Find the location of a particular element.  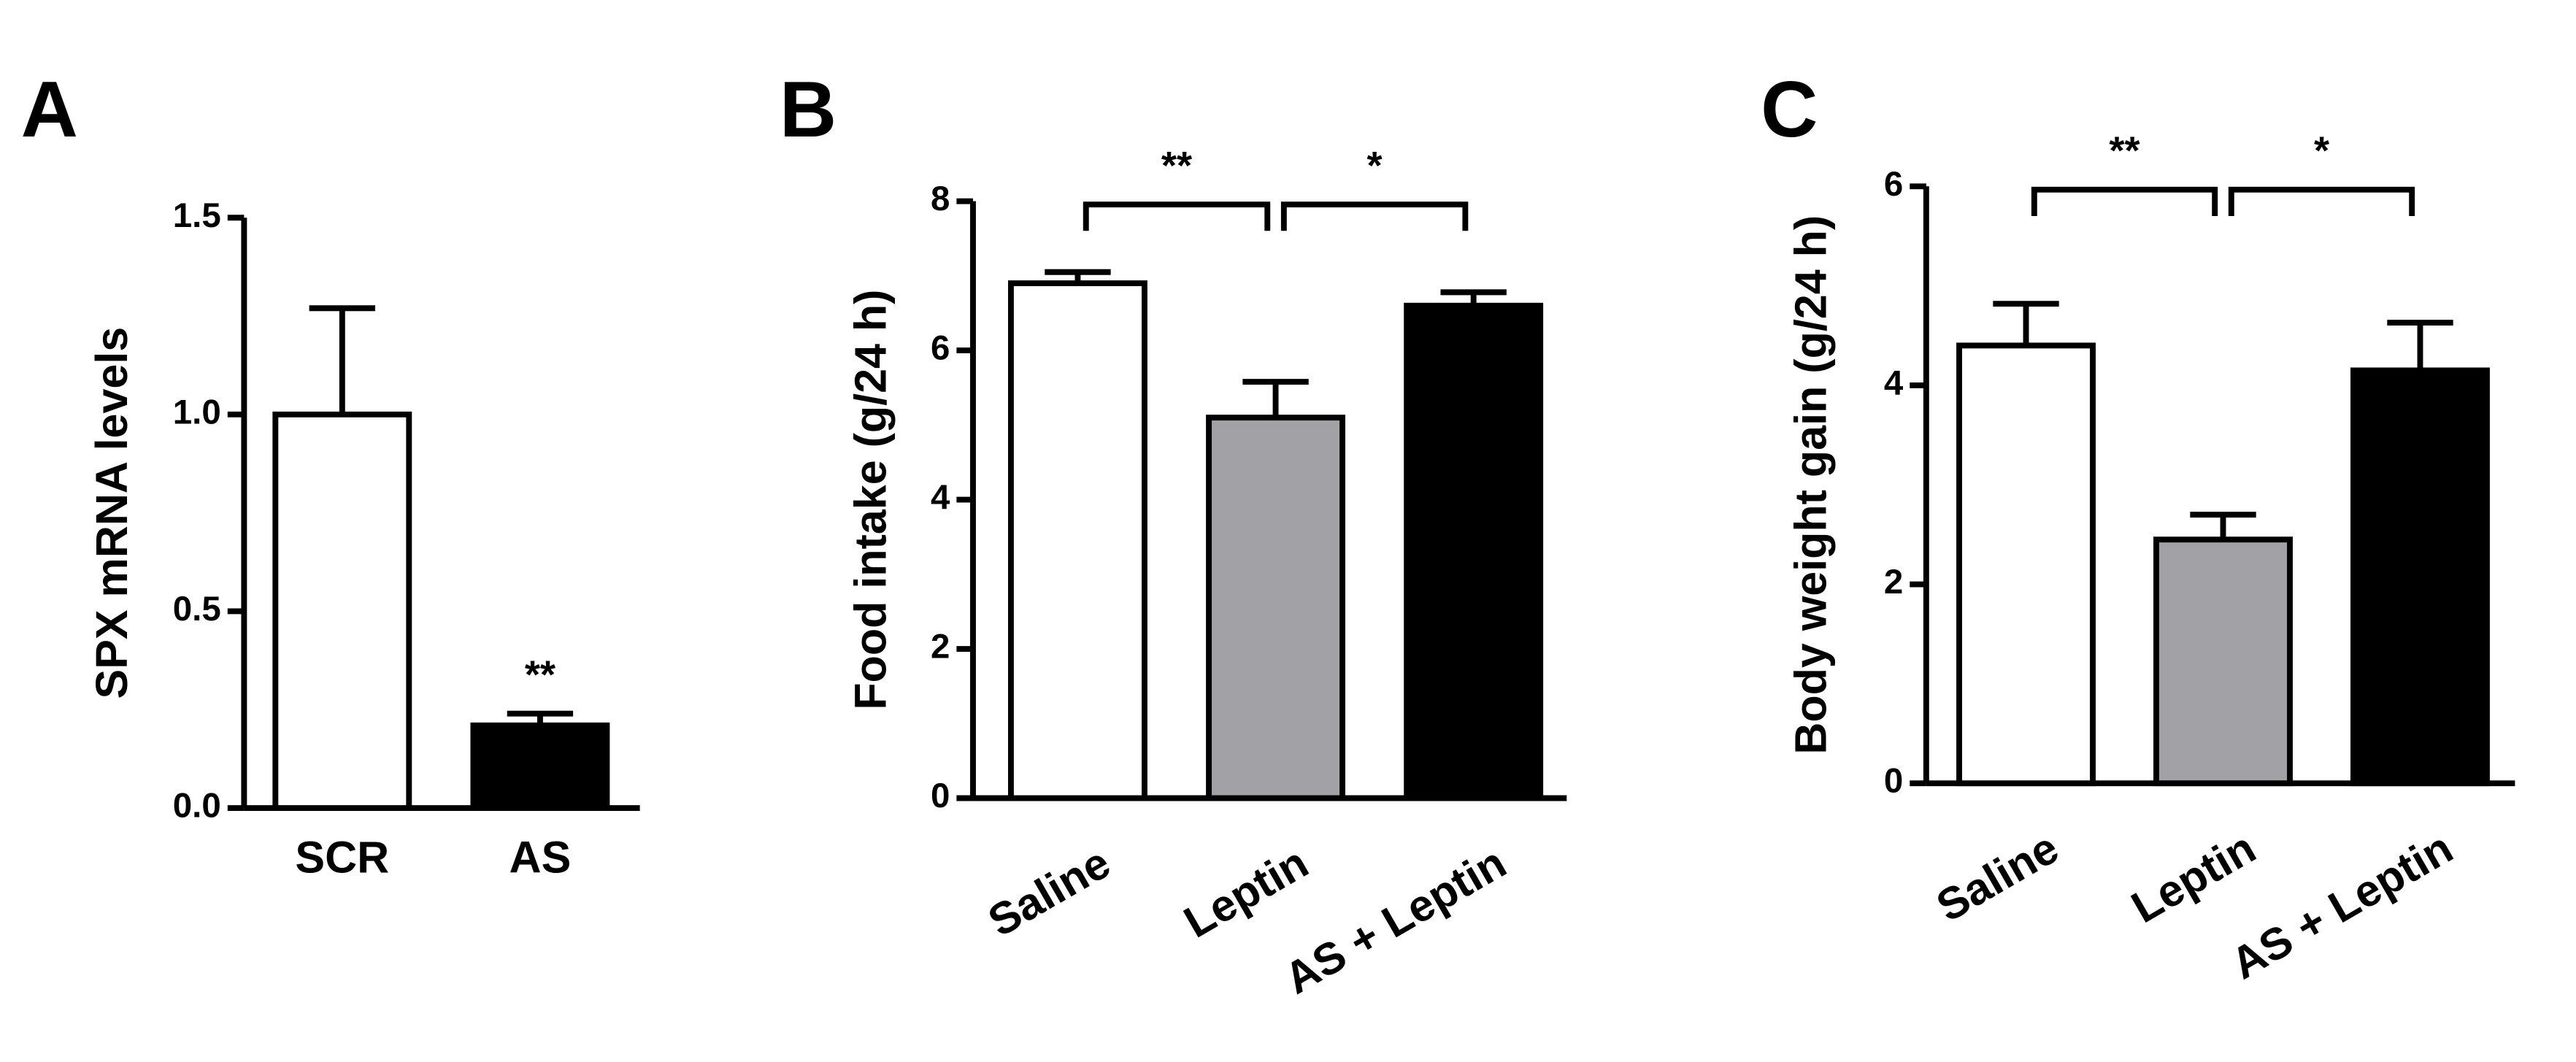

x-tick-label: AS is located at coordinates (541, 857).